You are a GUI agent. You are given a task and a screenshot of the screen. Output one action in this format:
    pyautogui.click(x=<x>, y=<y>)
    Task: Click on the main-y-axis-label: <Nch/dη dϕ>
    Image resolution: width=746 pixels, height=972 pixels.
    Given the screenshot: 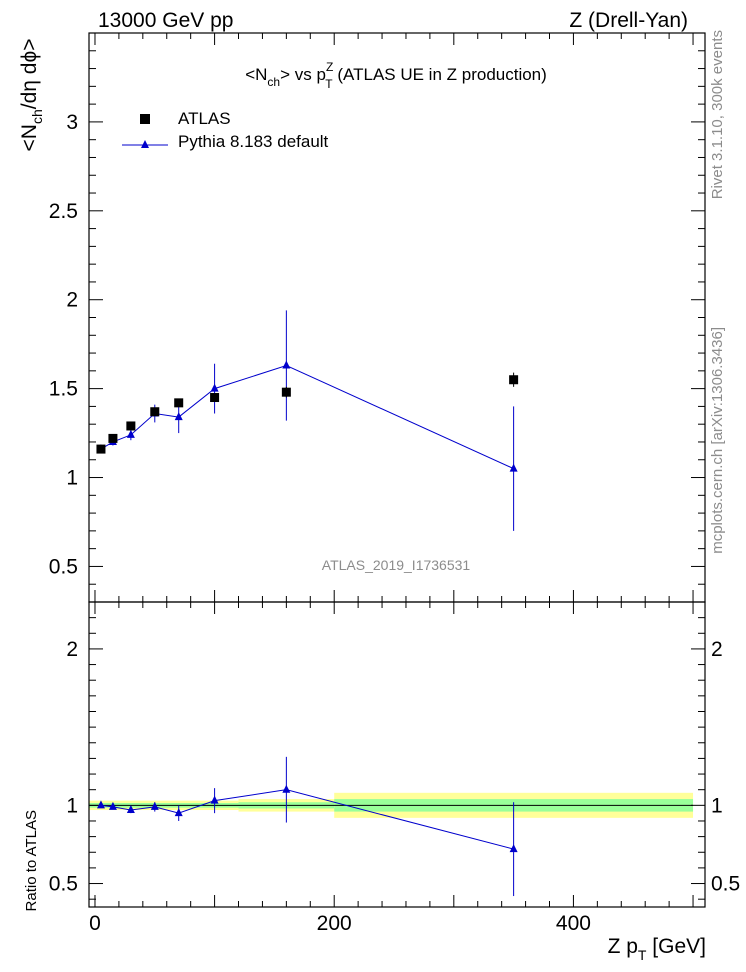 What is the action you would take?
    pyautogui.click(x=31, y=95)
    